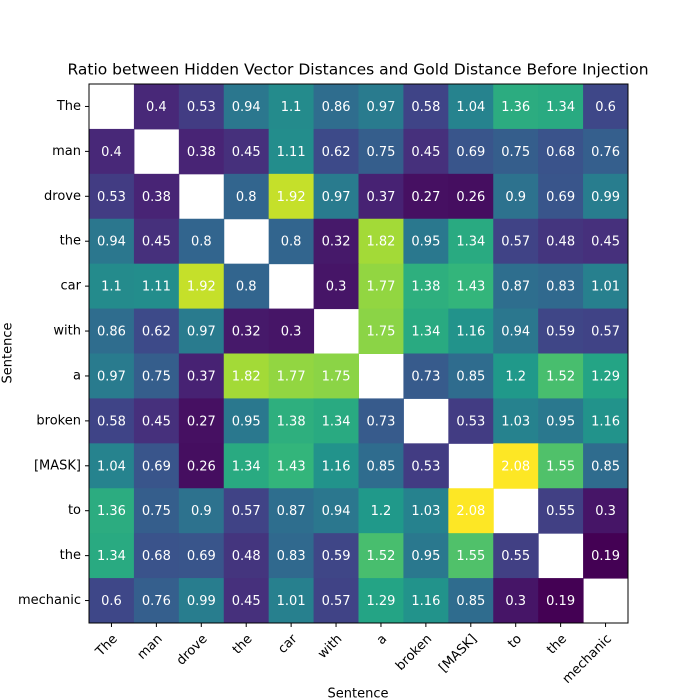  Describe the element at coordinates (515, 376) in the screenshot. I see `cell-label: 1.2` at that location.